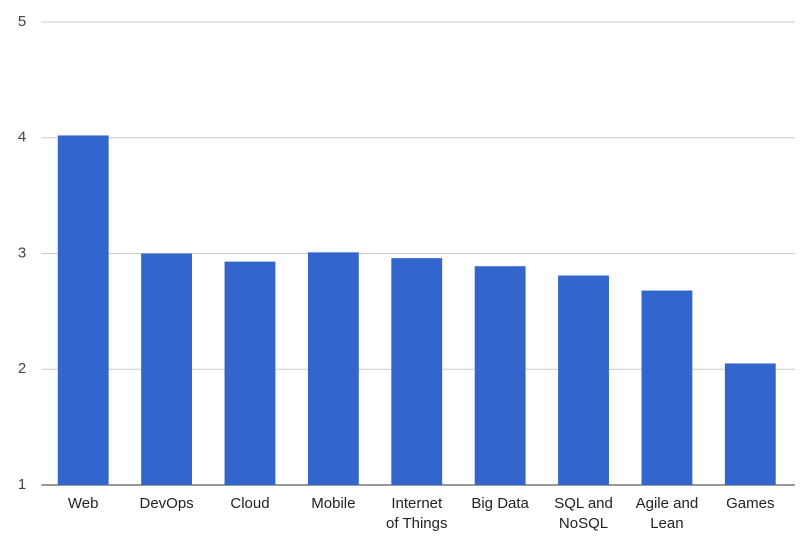 This screenshot has width=803, height=556. Describe the element at coordinates (22, 484) in the screenshot. I see `y-tick-label: 1` at that location.